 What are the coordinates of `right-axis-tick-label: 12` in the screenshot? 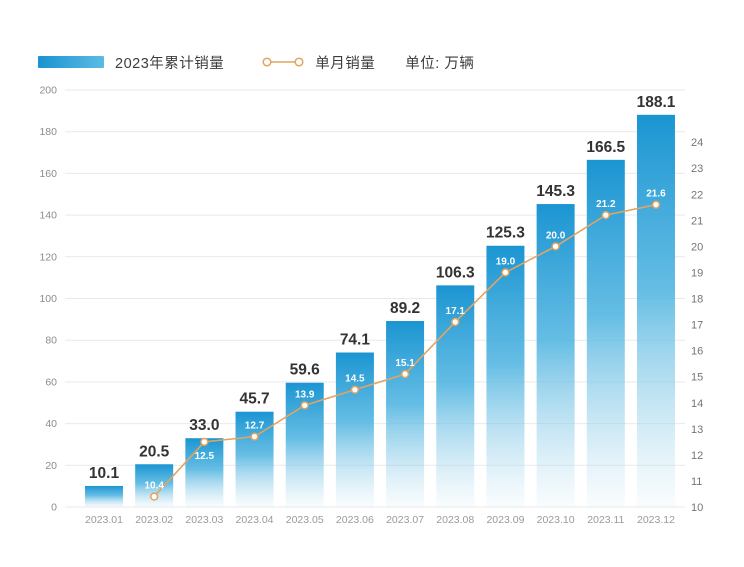 It's located at (697, 456).